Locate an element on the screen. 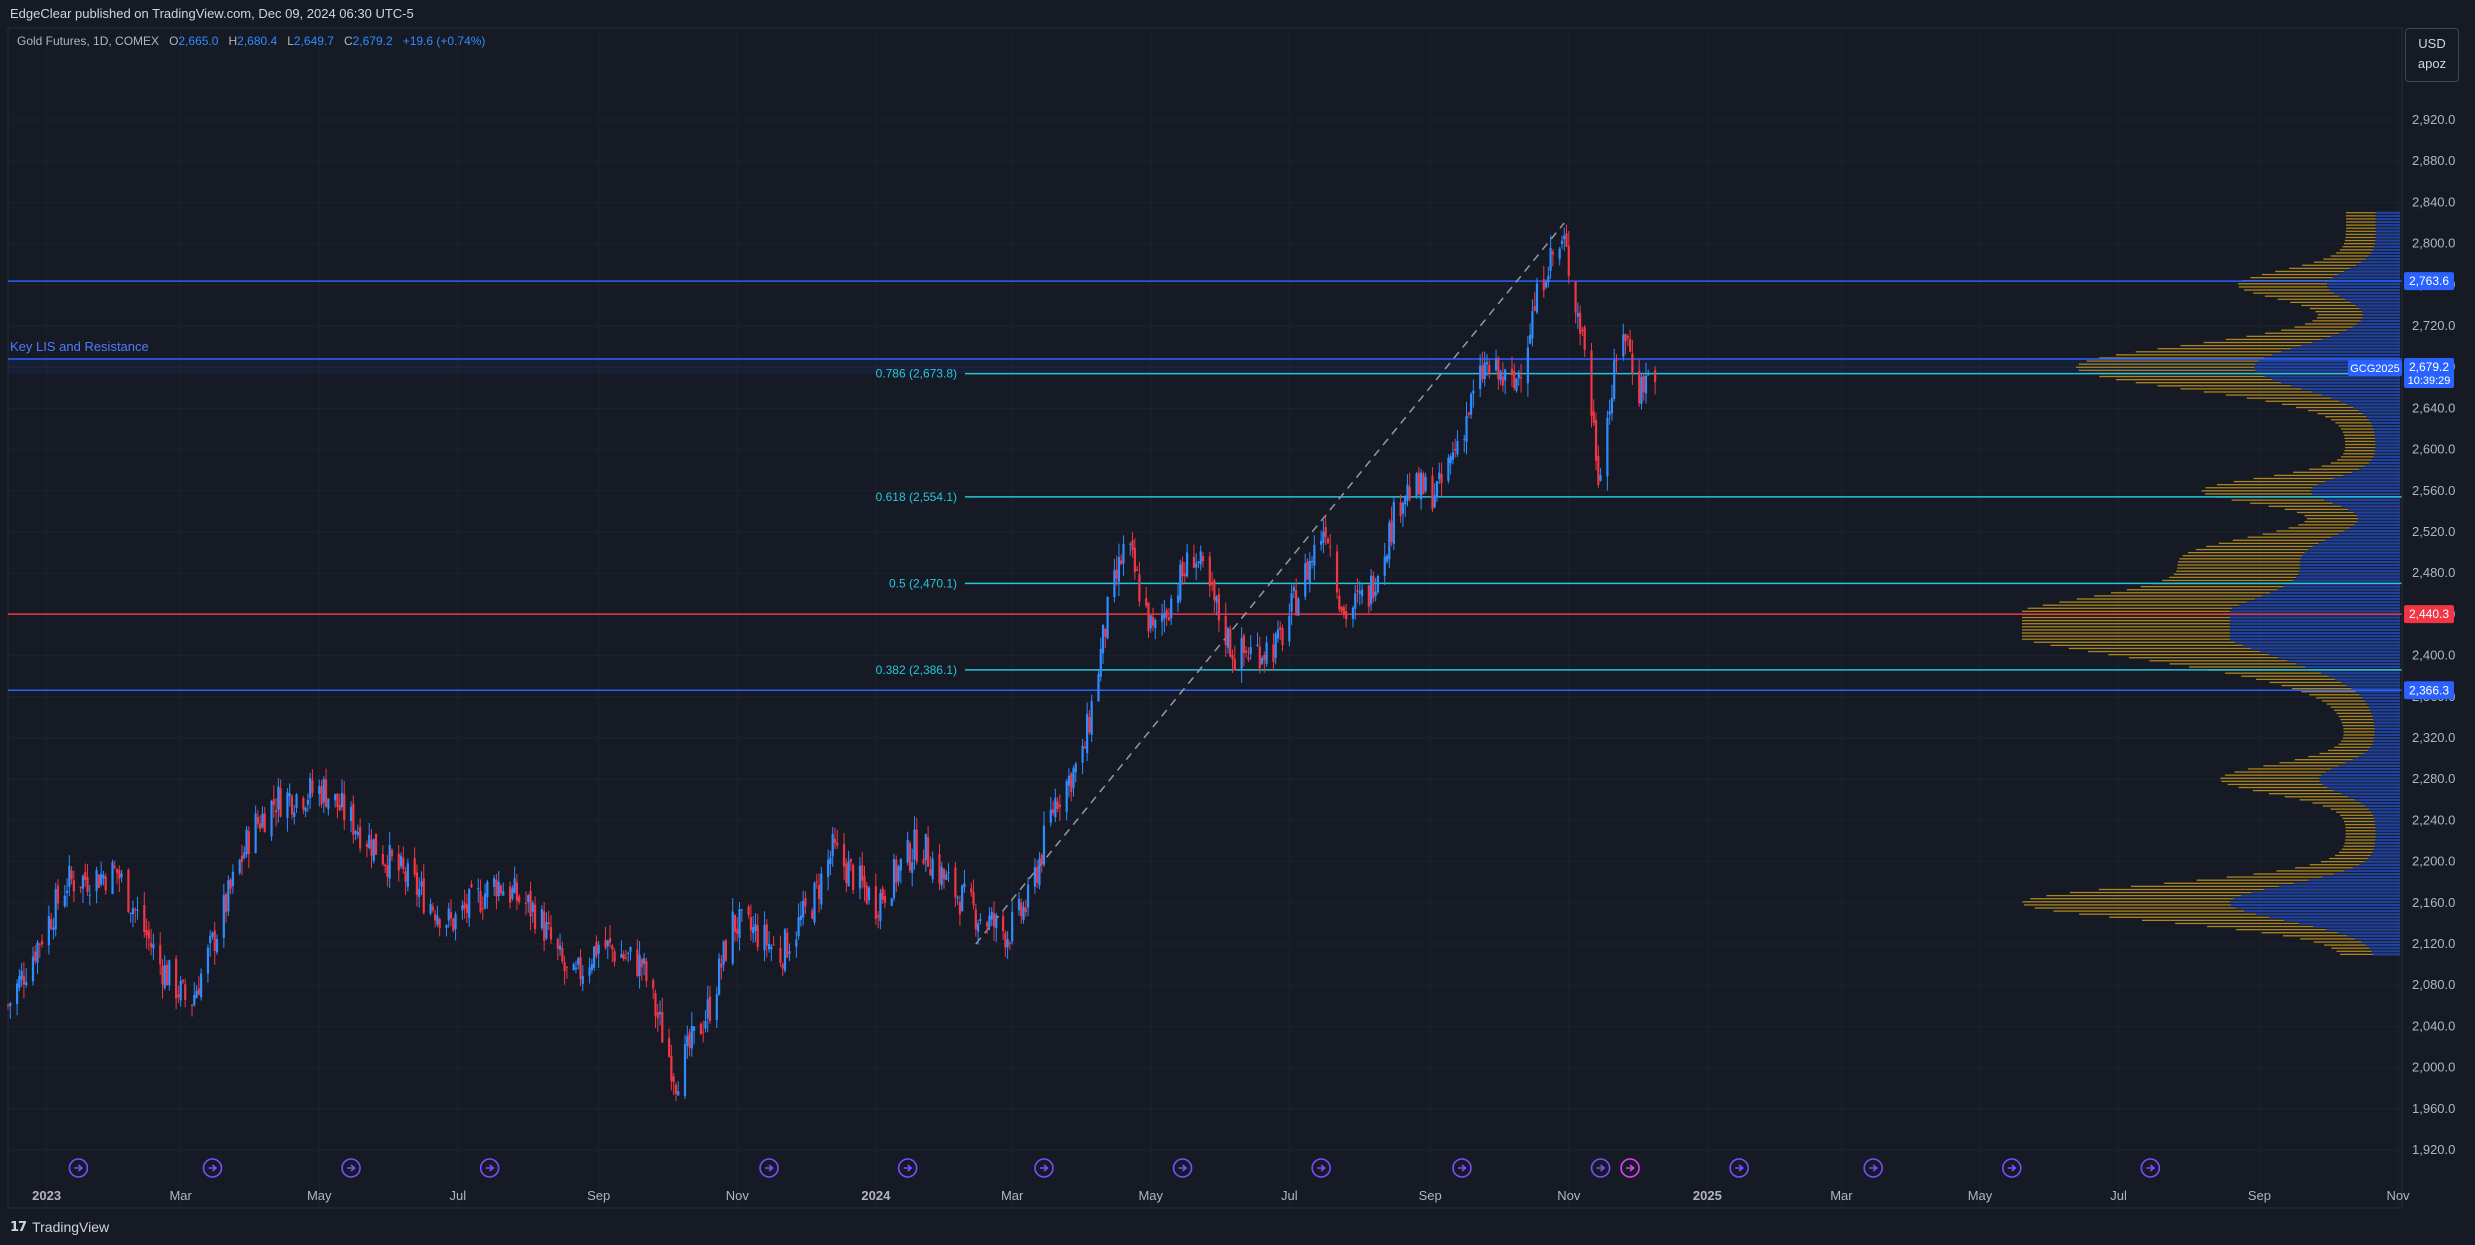  low-label: L is located at coordinates (290, 41).